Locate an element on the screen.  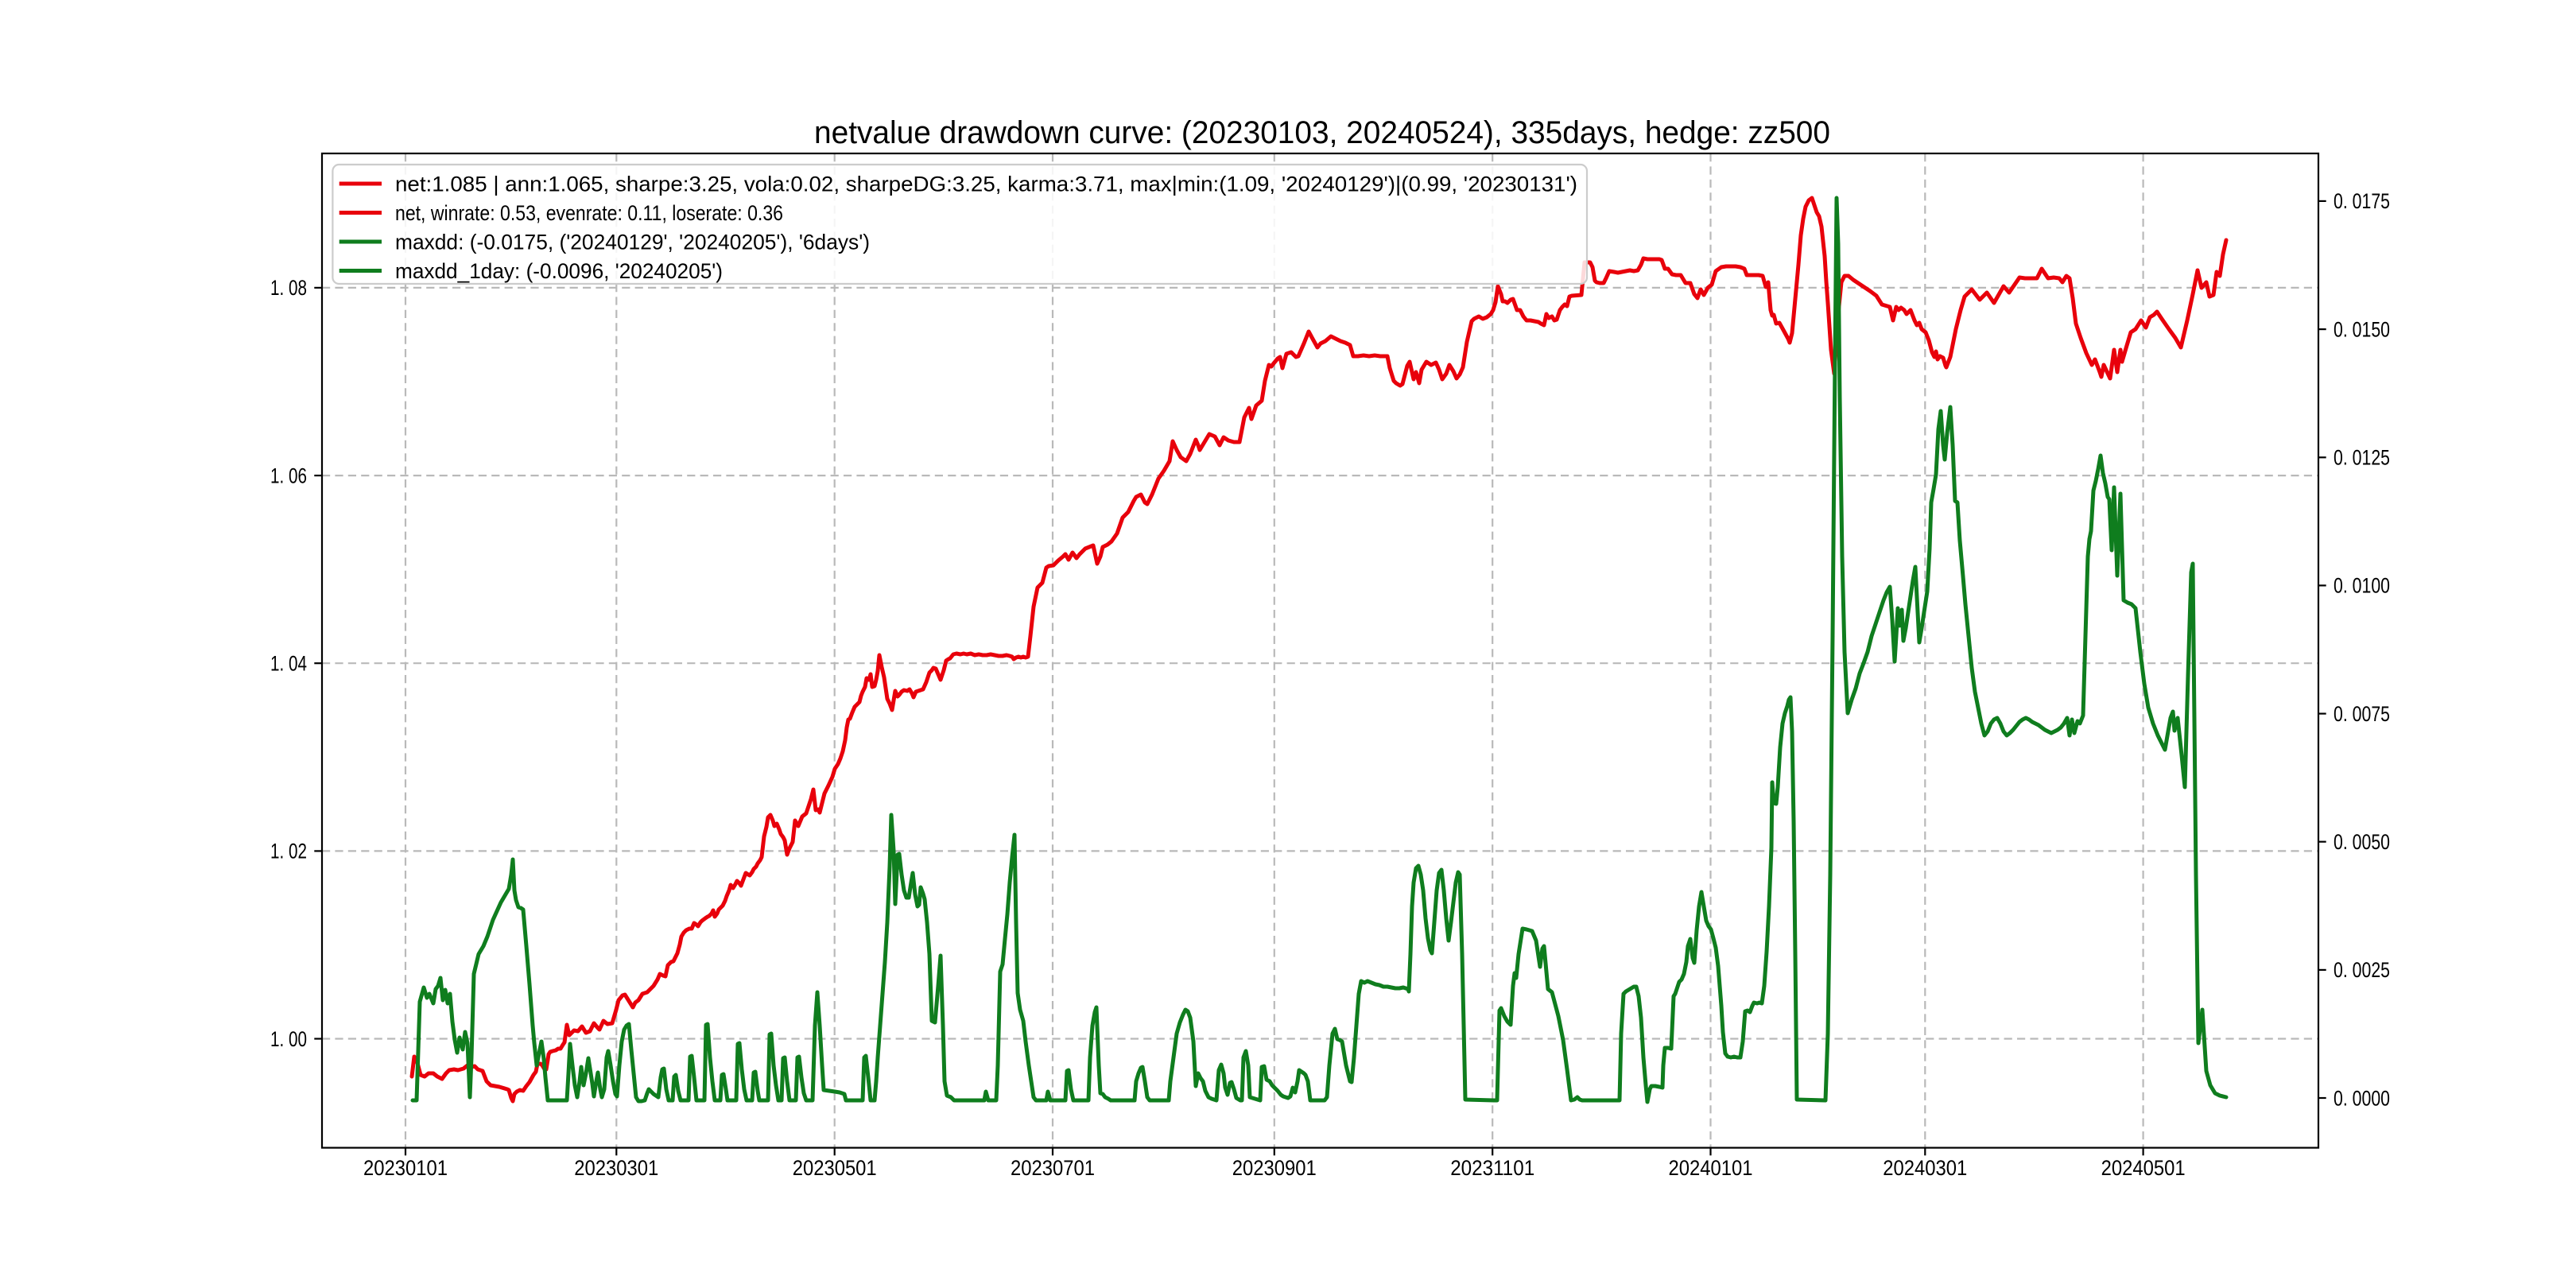
svg-text: 0. 0150 is located at coordinates (2362, 329).